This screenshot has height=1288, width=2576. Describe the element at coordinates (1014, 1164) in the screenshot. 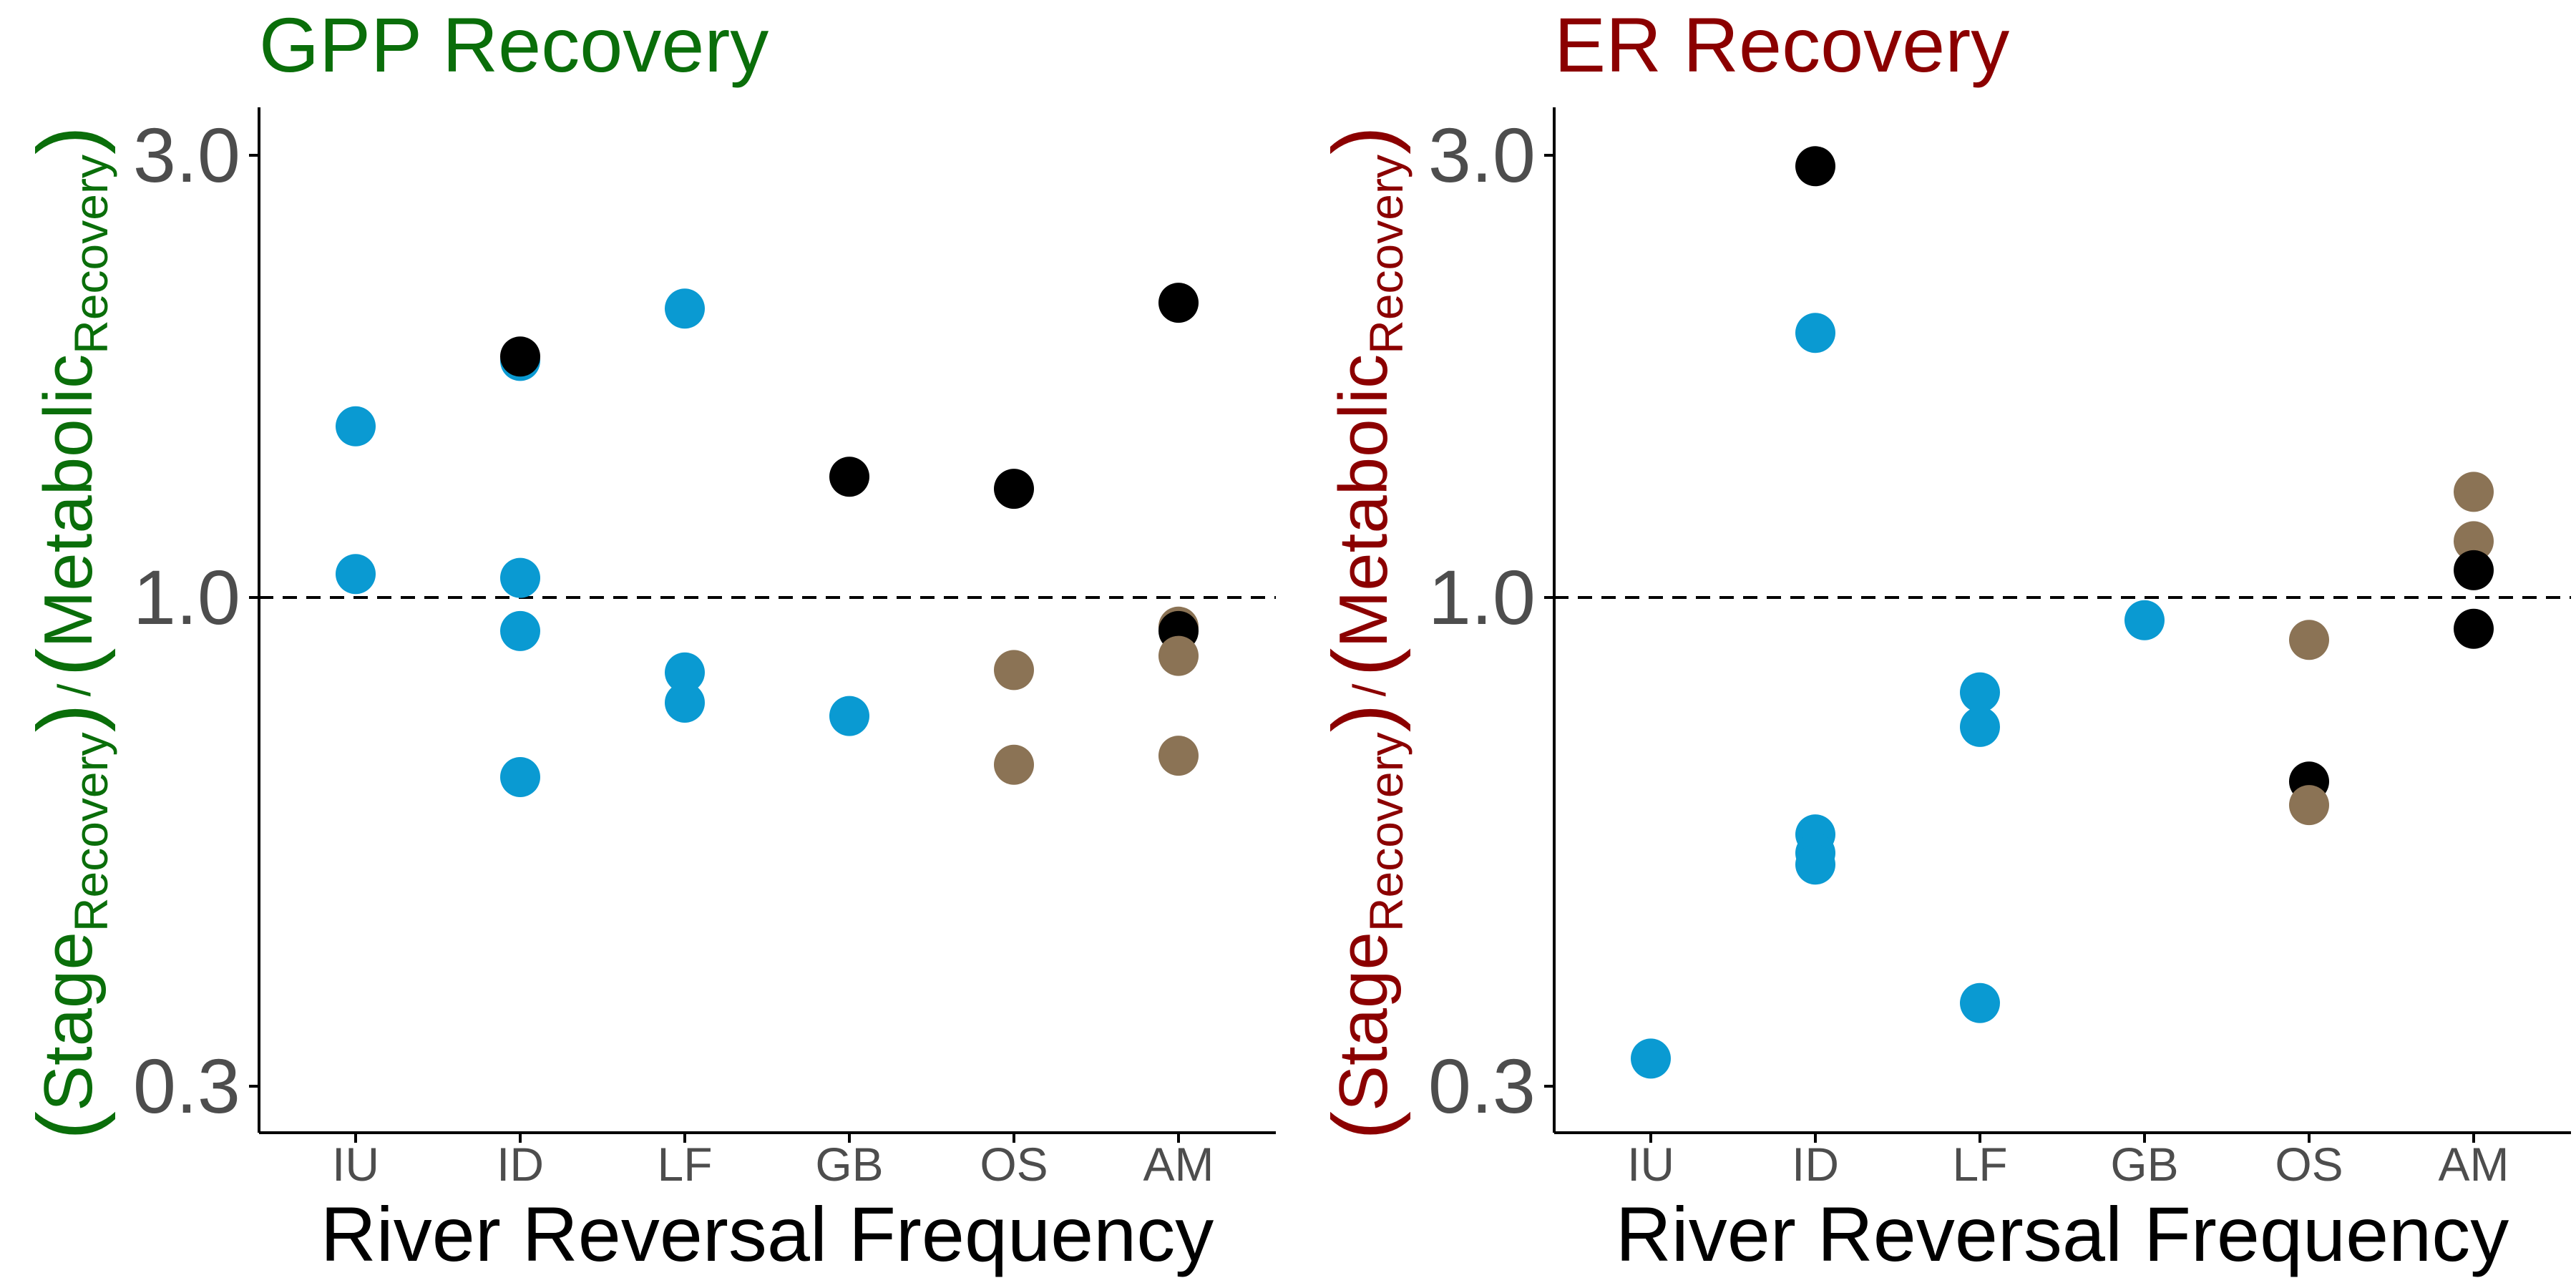

I see `gpp-xtick-label: OS` at that location.